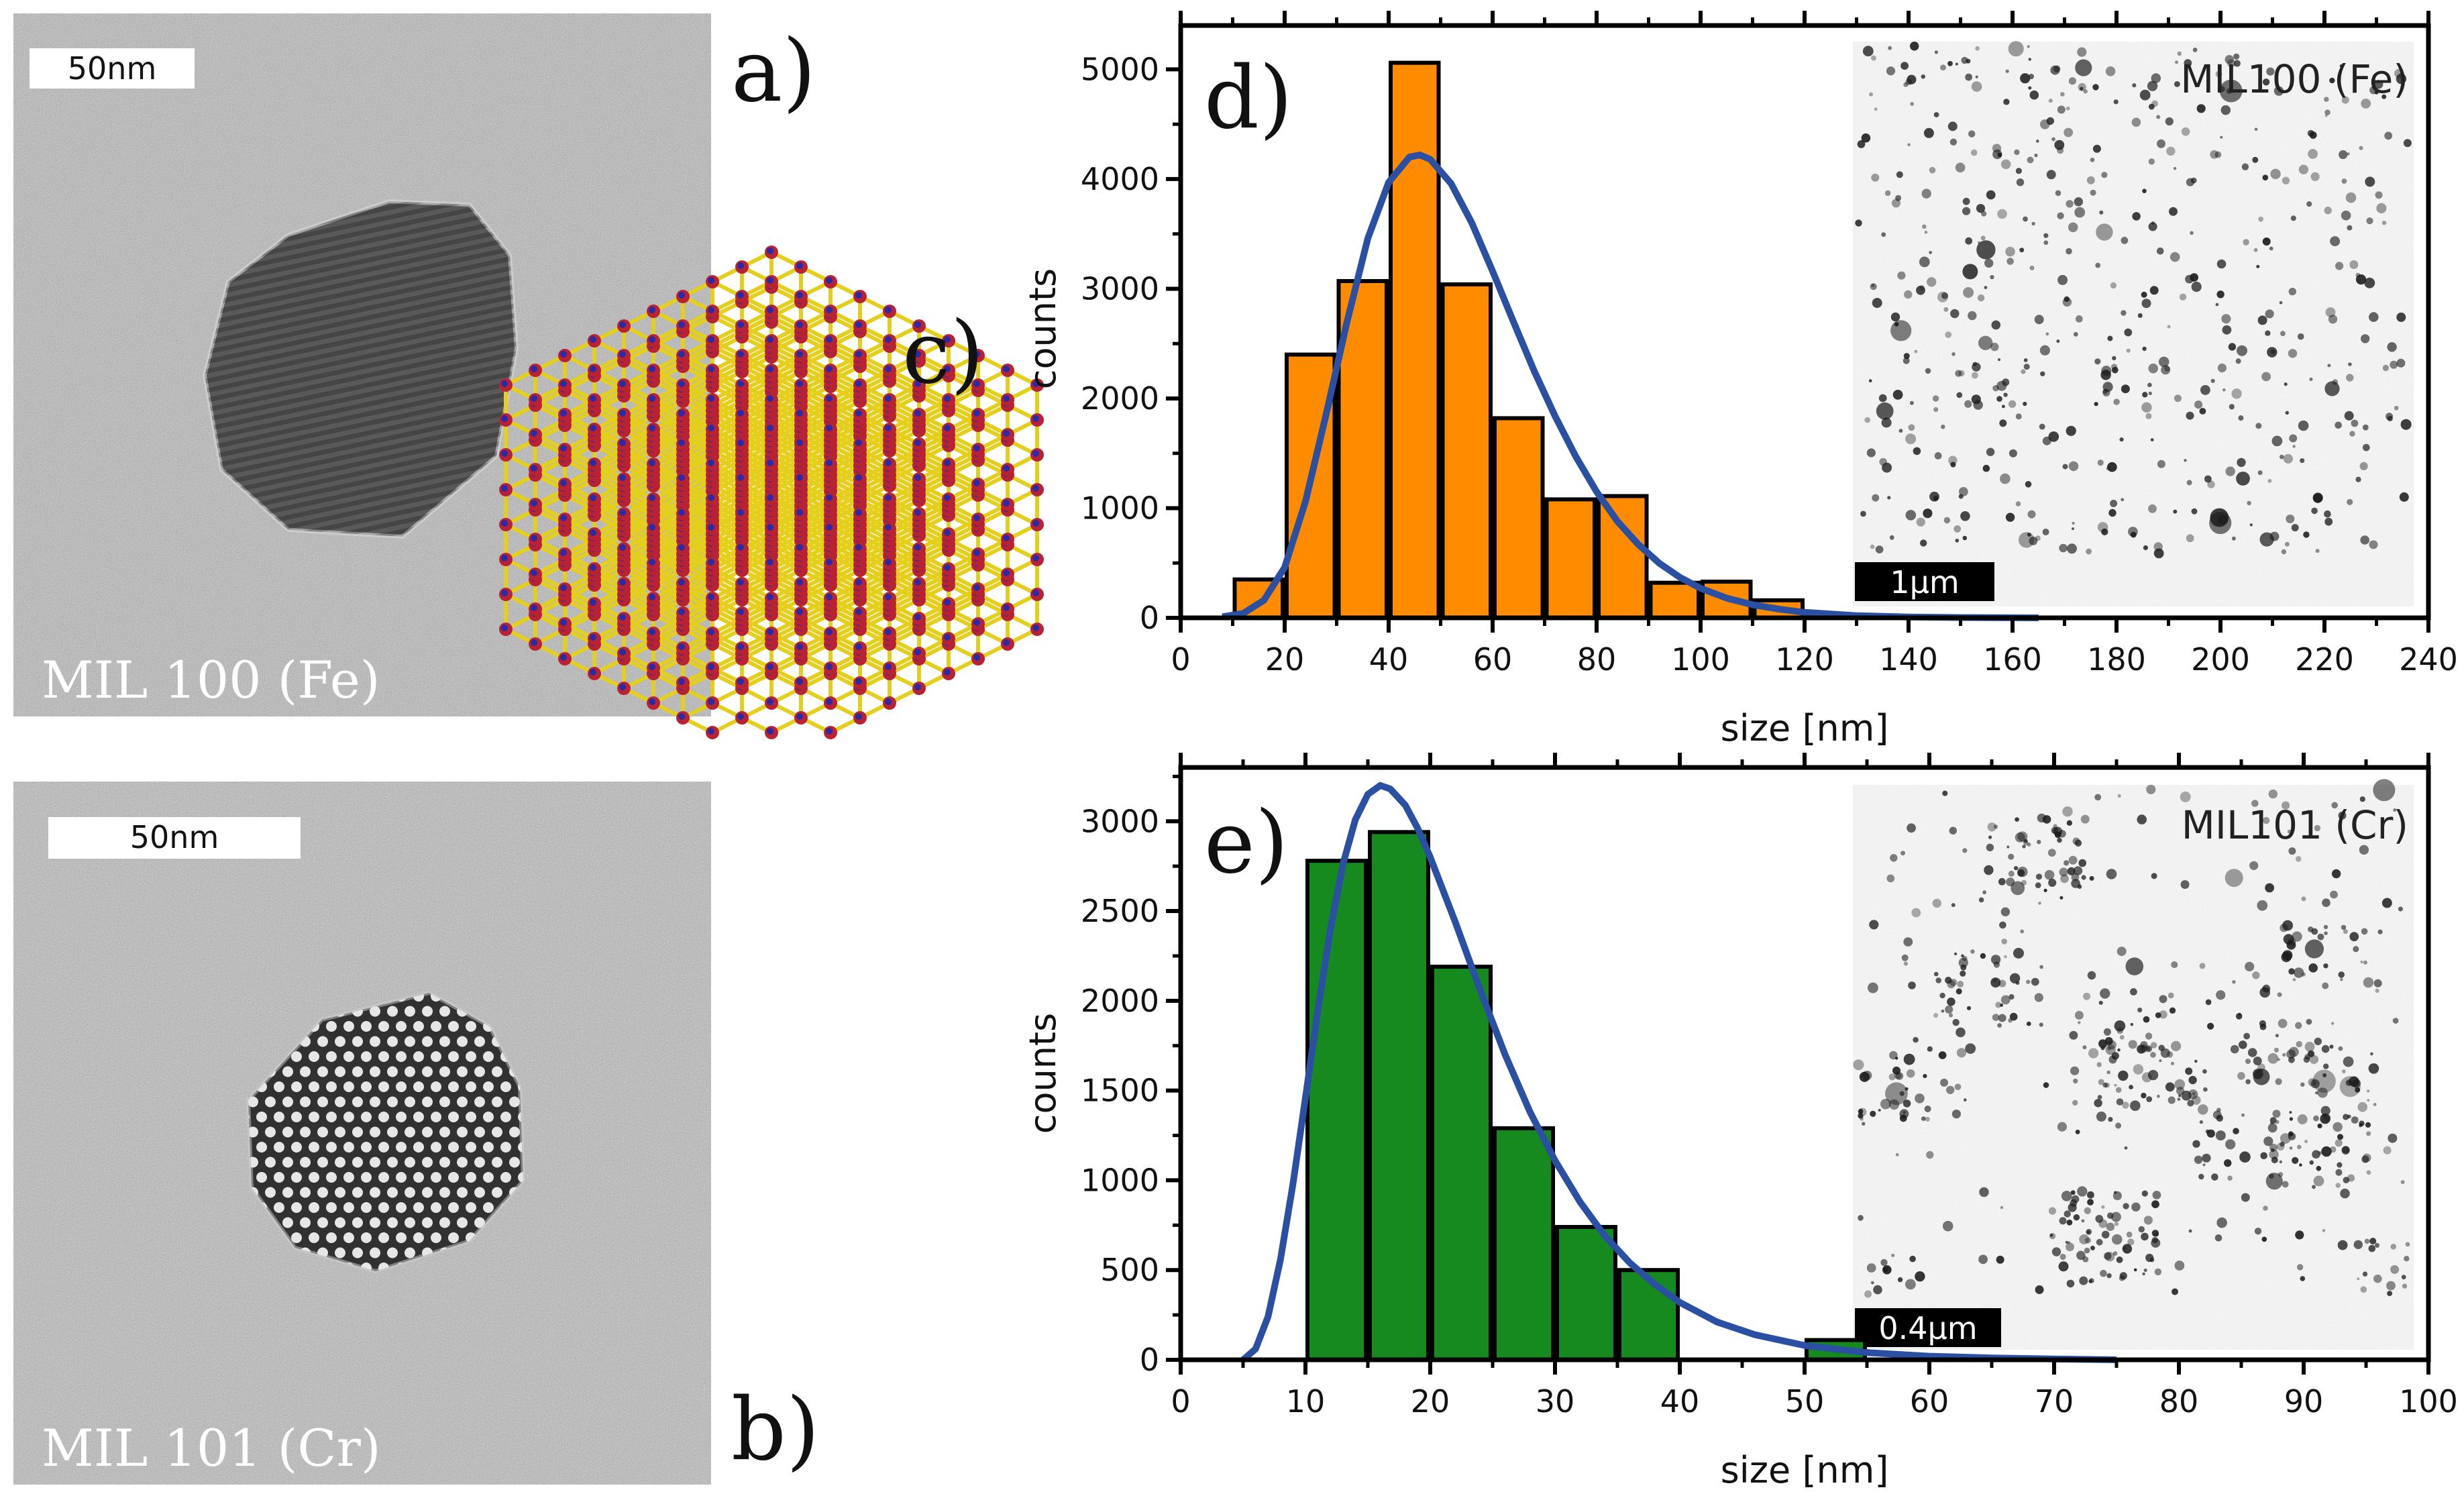  Describe the element at coordinates (1120, 179) in the screenshot. I see `y-tick-label: 4000` at that location.